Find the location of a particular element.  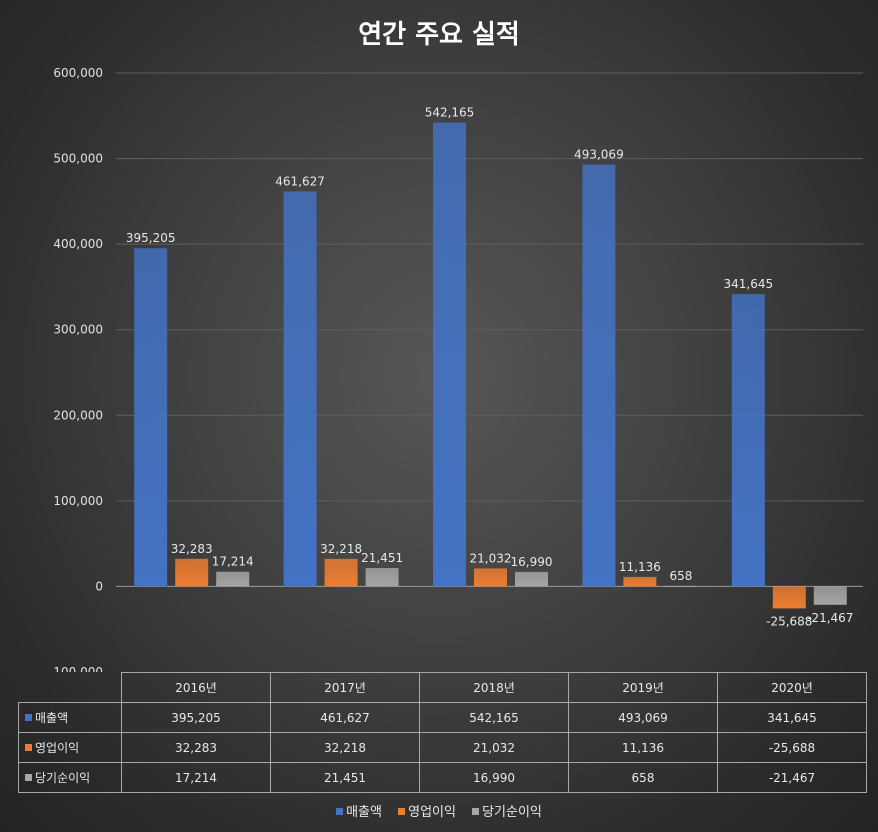

legend-item: 매출액 is located at coordinates (359, 810).